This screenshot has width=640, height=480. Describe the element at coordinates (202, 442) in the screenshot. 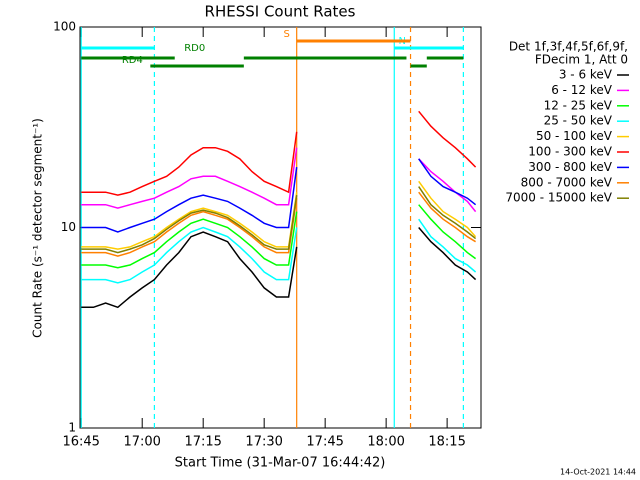

I see `x-tick-label: 17:15` at that location.